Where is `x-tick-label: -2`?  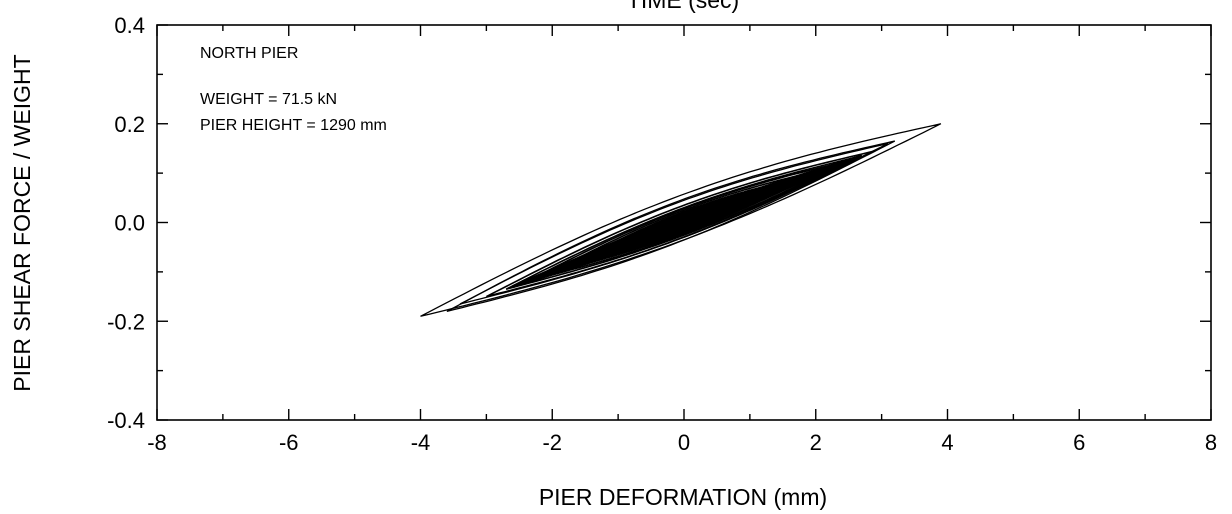
x-tick-label: -2 is located at coordinates (552, 442).